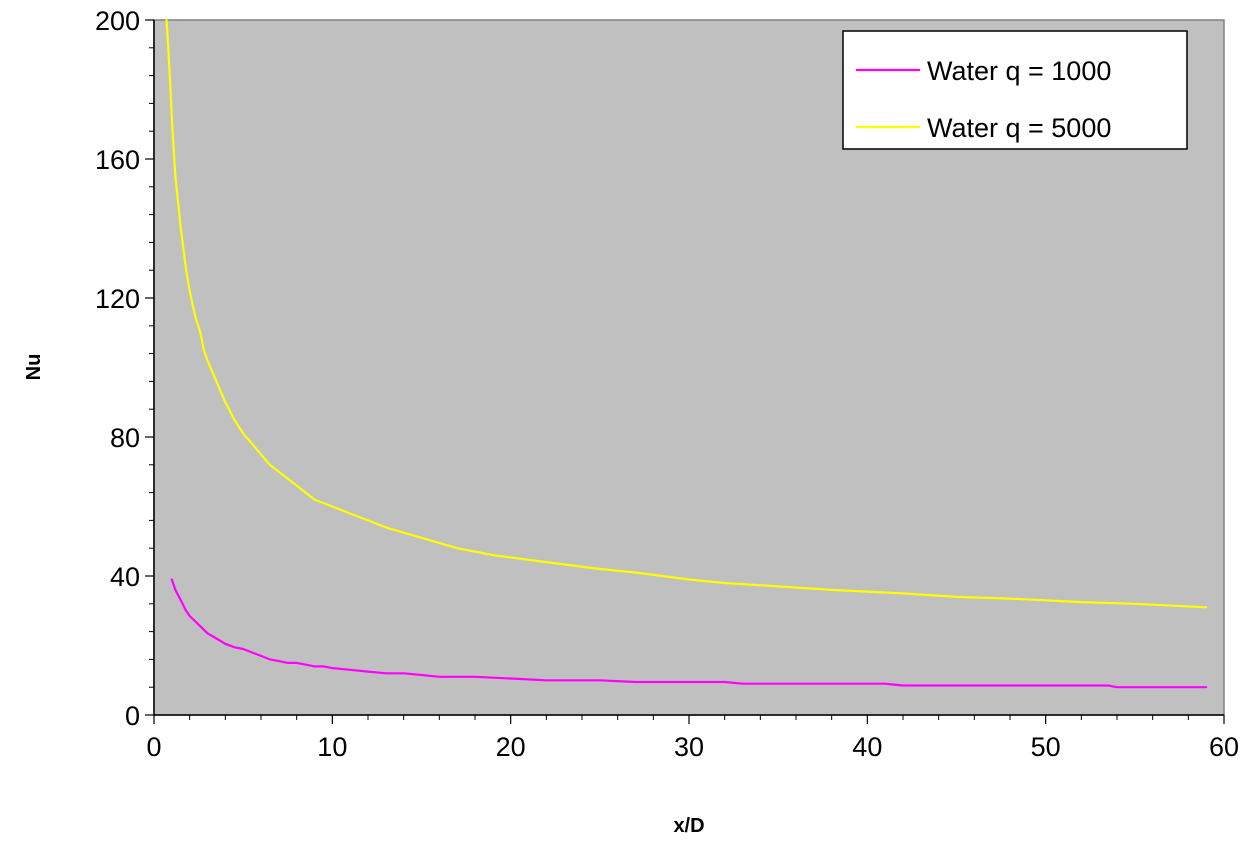 This screenshot has width=1246, height=842. I want to click on x-axis-title: x/D, so click(688, 826).